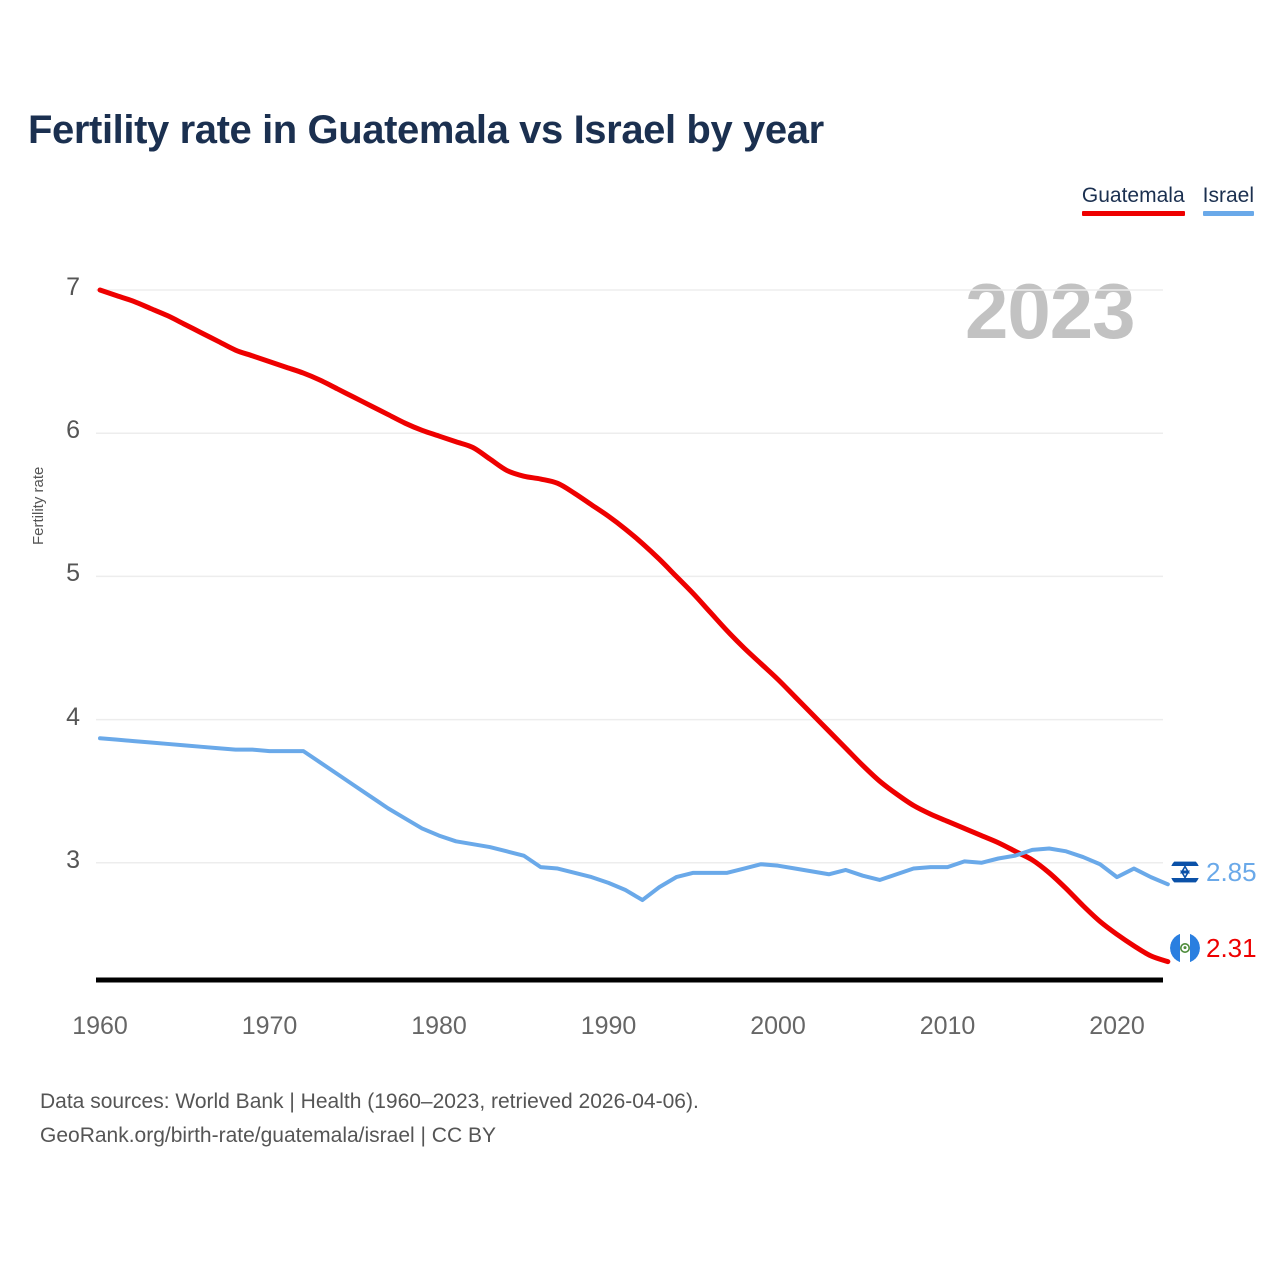  I want to click on guatemala-endpoint-value: 2.31, so click(1231, 948).